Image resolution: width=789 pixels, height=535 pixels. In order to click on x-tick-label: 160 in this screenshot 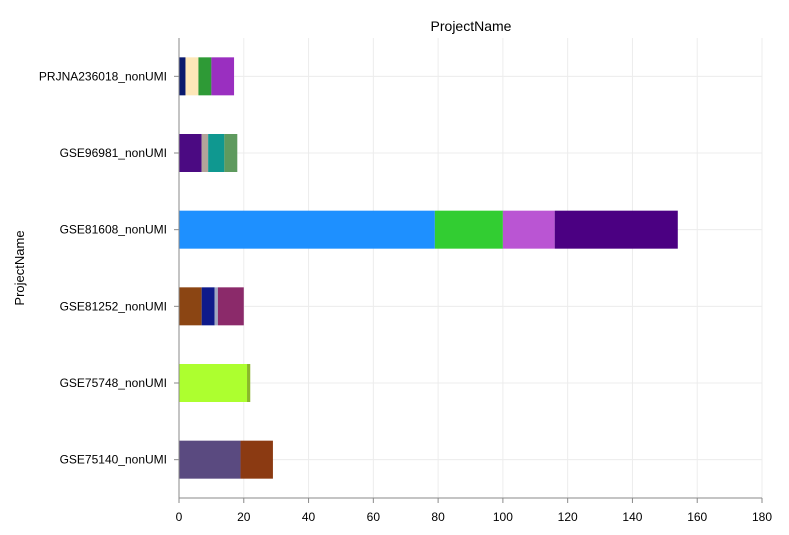, I will do `click(697, 517)`.